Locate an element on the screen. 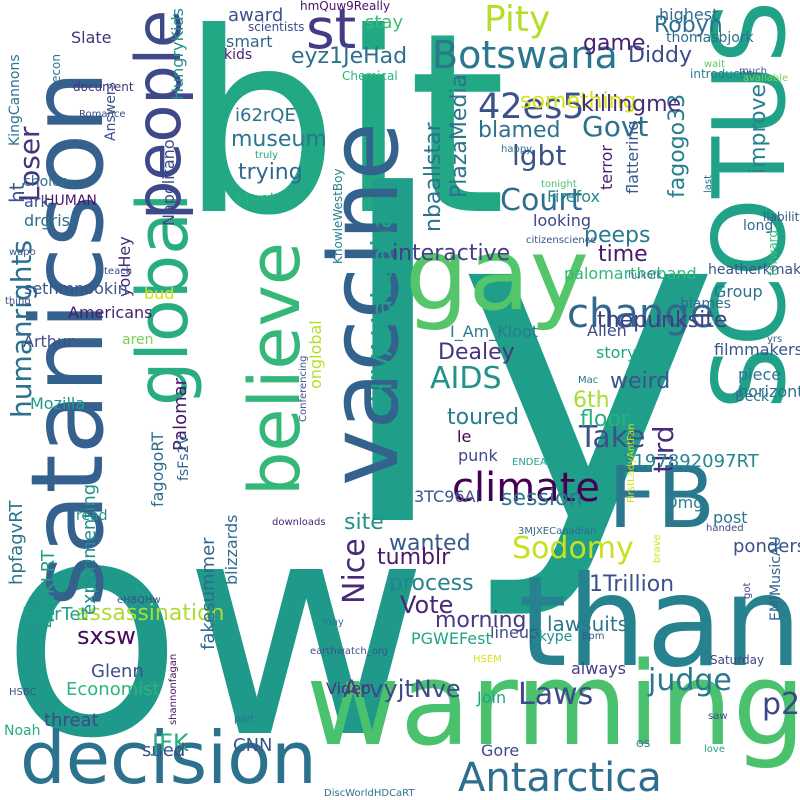 The image size is (800, 800). cloud-word: peeps is located at coordinates (617, 235).